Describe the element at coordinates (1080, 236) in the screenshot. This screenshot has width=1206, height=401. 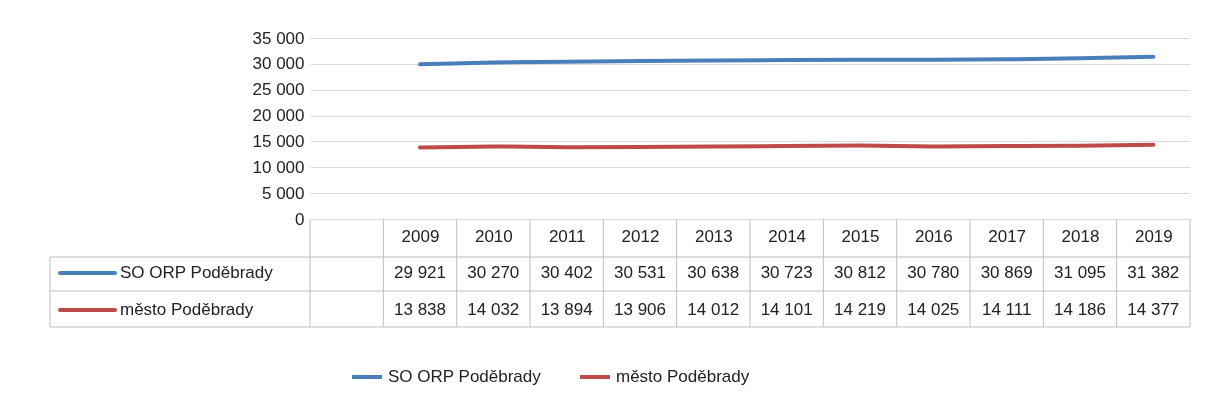
I see `x-tick-label: 2018` at that location.